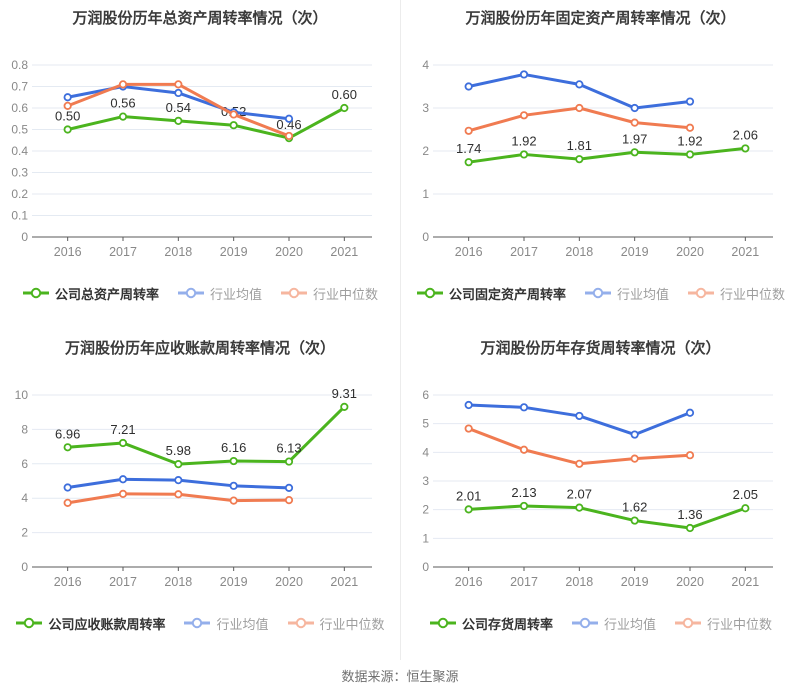 Image resolution: width=800 pixels, height=689 pixels. What do you see at coordinates (491, 623) in the screenshot?
I see `legend-item-company: 公司存货周转率` at bounding box center [491, 623].